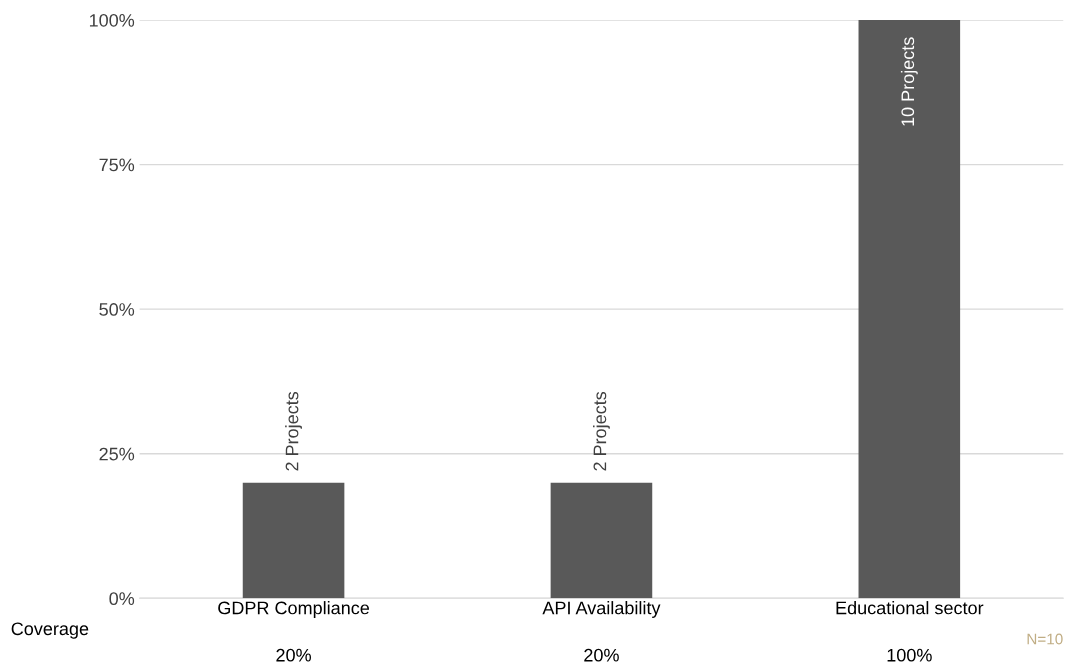 This screenshot has height=667, width=1074. Describe the element at coordinates (601, 609) in the screenshot. I see `x-tick-label: API Availability` at that location.